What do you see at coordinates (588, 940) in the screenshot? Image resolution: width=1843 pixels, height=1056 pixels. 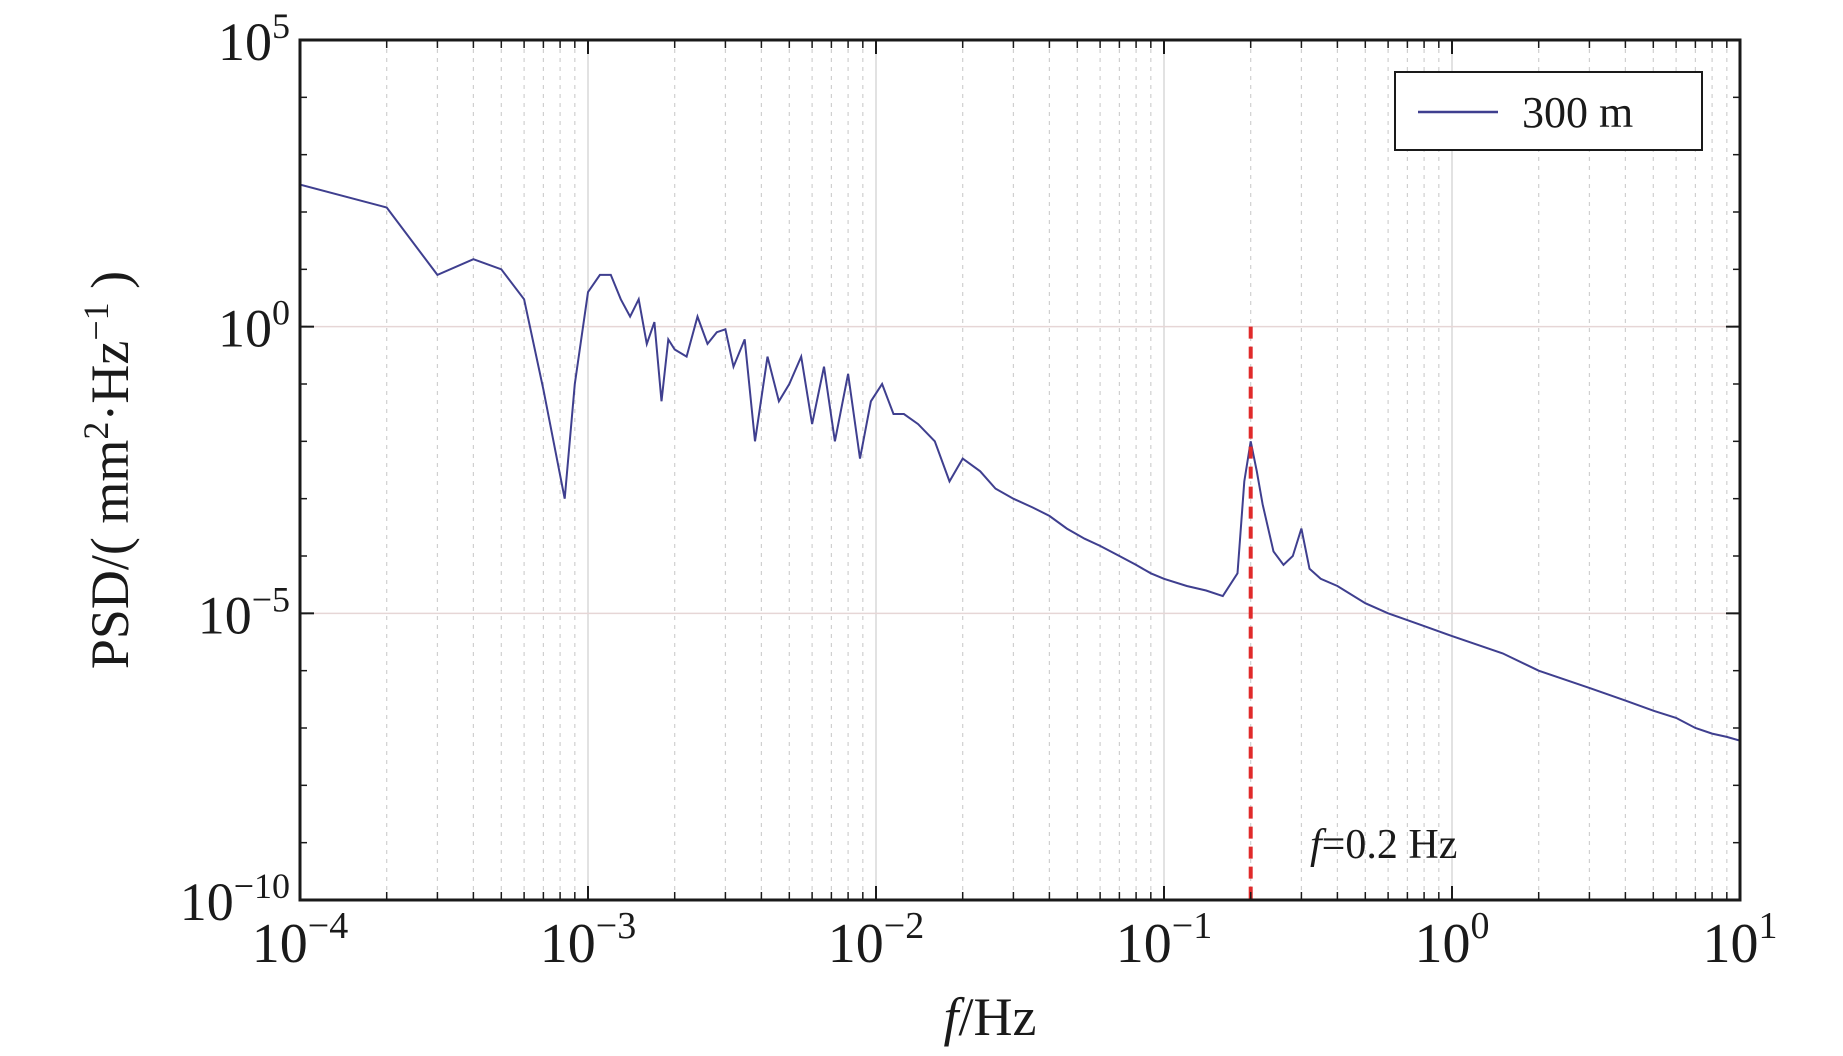 I see `x-tick-label: 10⁻³` at bounding box center [588, 940].